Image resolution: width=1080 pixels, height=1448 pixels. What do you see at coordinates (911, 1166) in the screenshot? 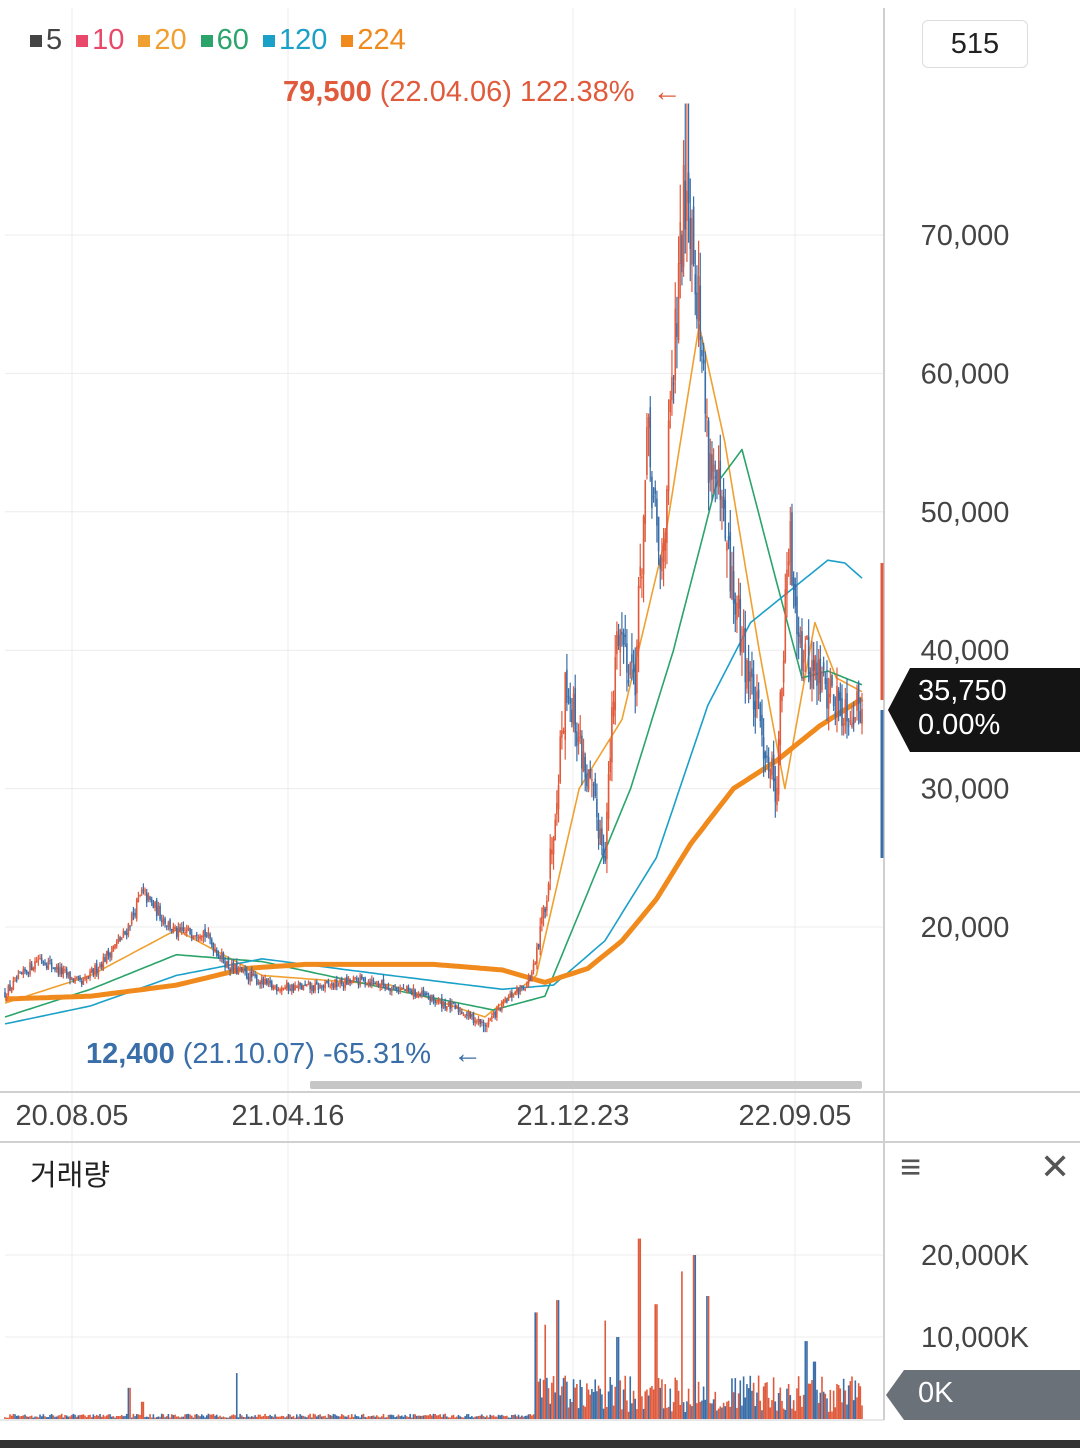
I see `menu-icon: ≡` at bounding box center [911, 1166].